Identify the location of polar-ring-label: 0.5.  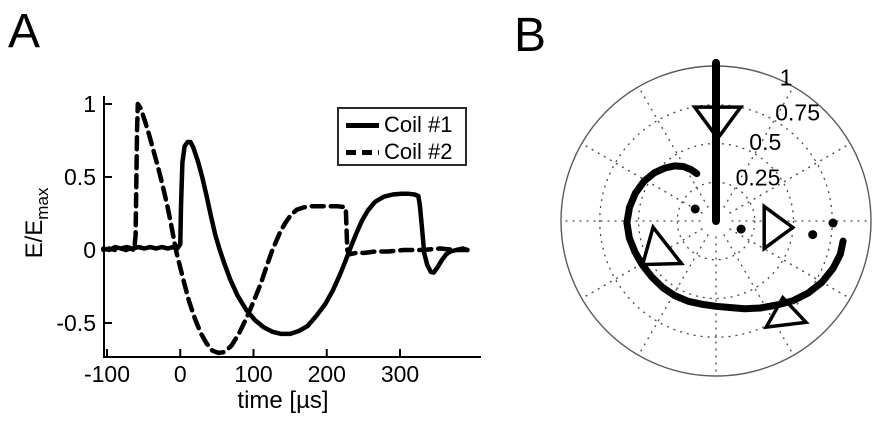
(765, 142).